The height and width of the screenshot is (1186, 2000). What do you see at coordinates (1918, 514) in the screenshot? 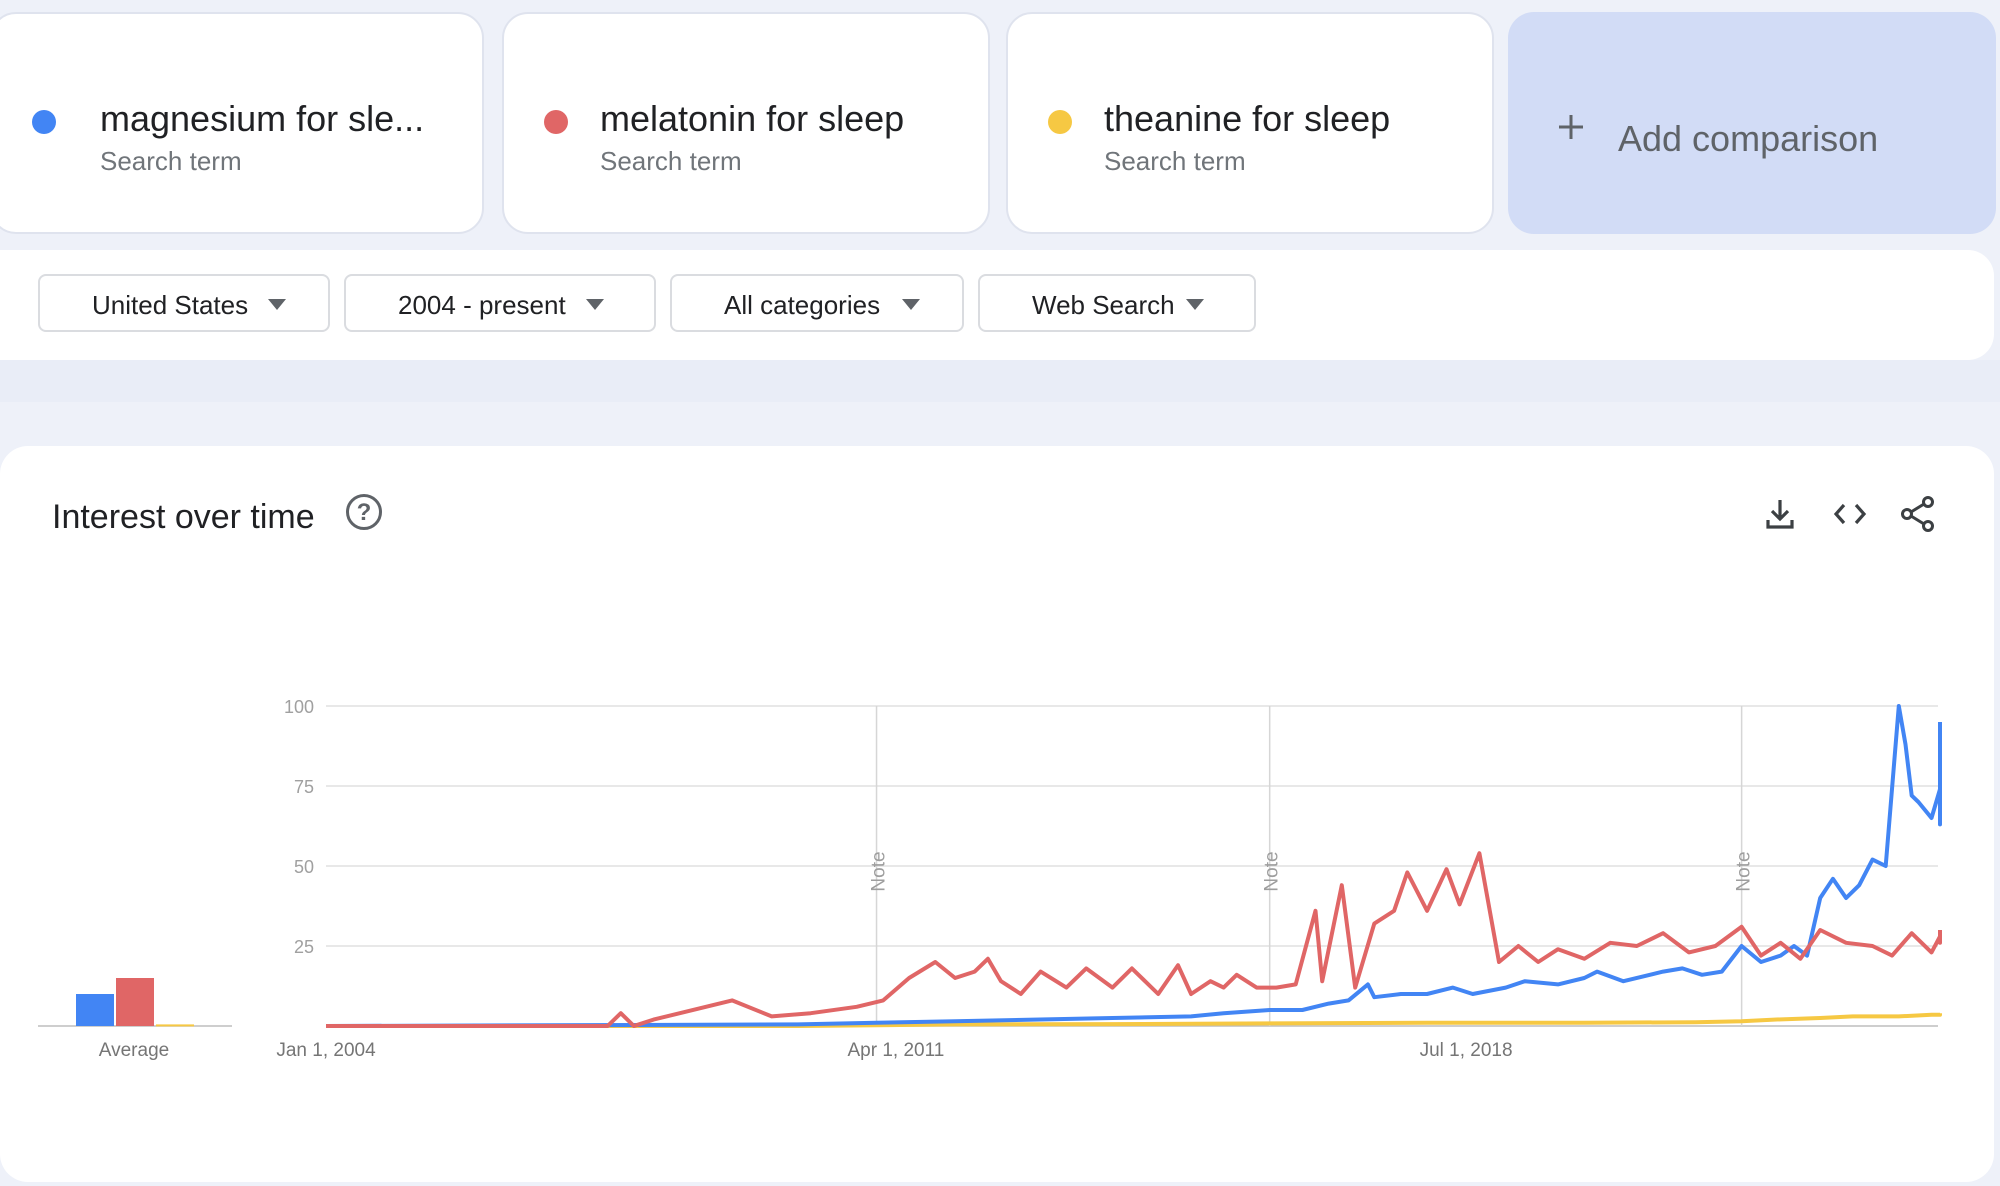
I see `share-icon` at bounding box center [1918, 514].